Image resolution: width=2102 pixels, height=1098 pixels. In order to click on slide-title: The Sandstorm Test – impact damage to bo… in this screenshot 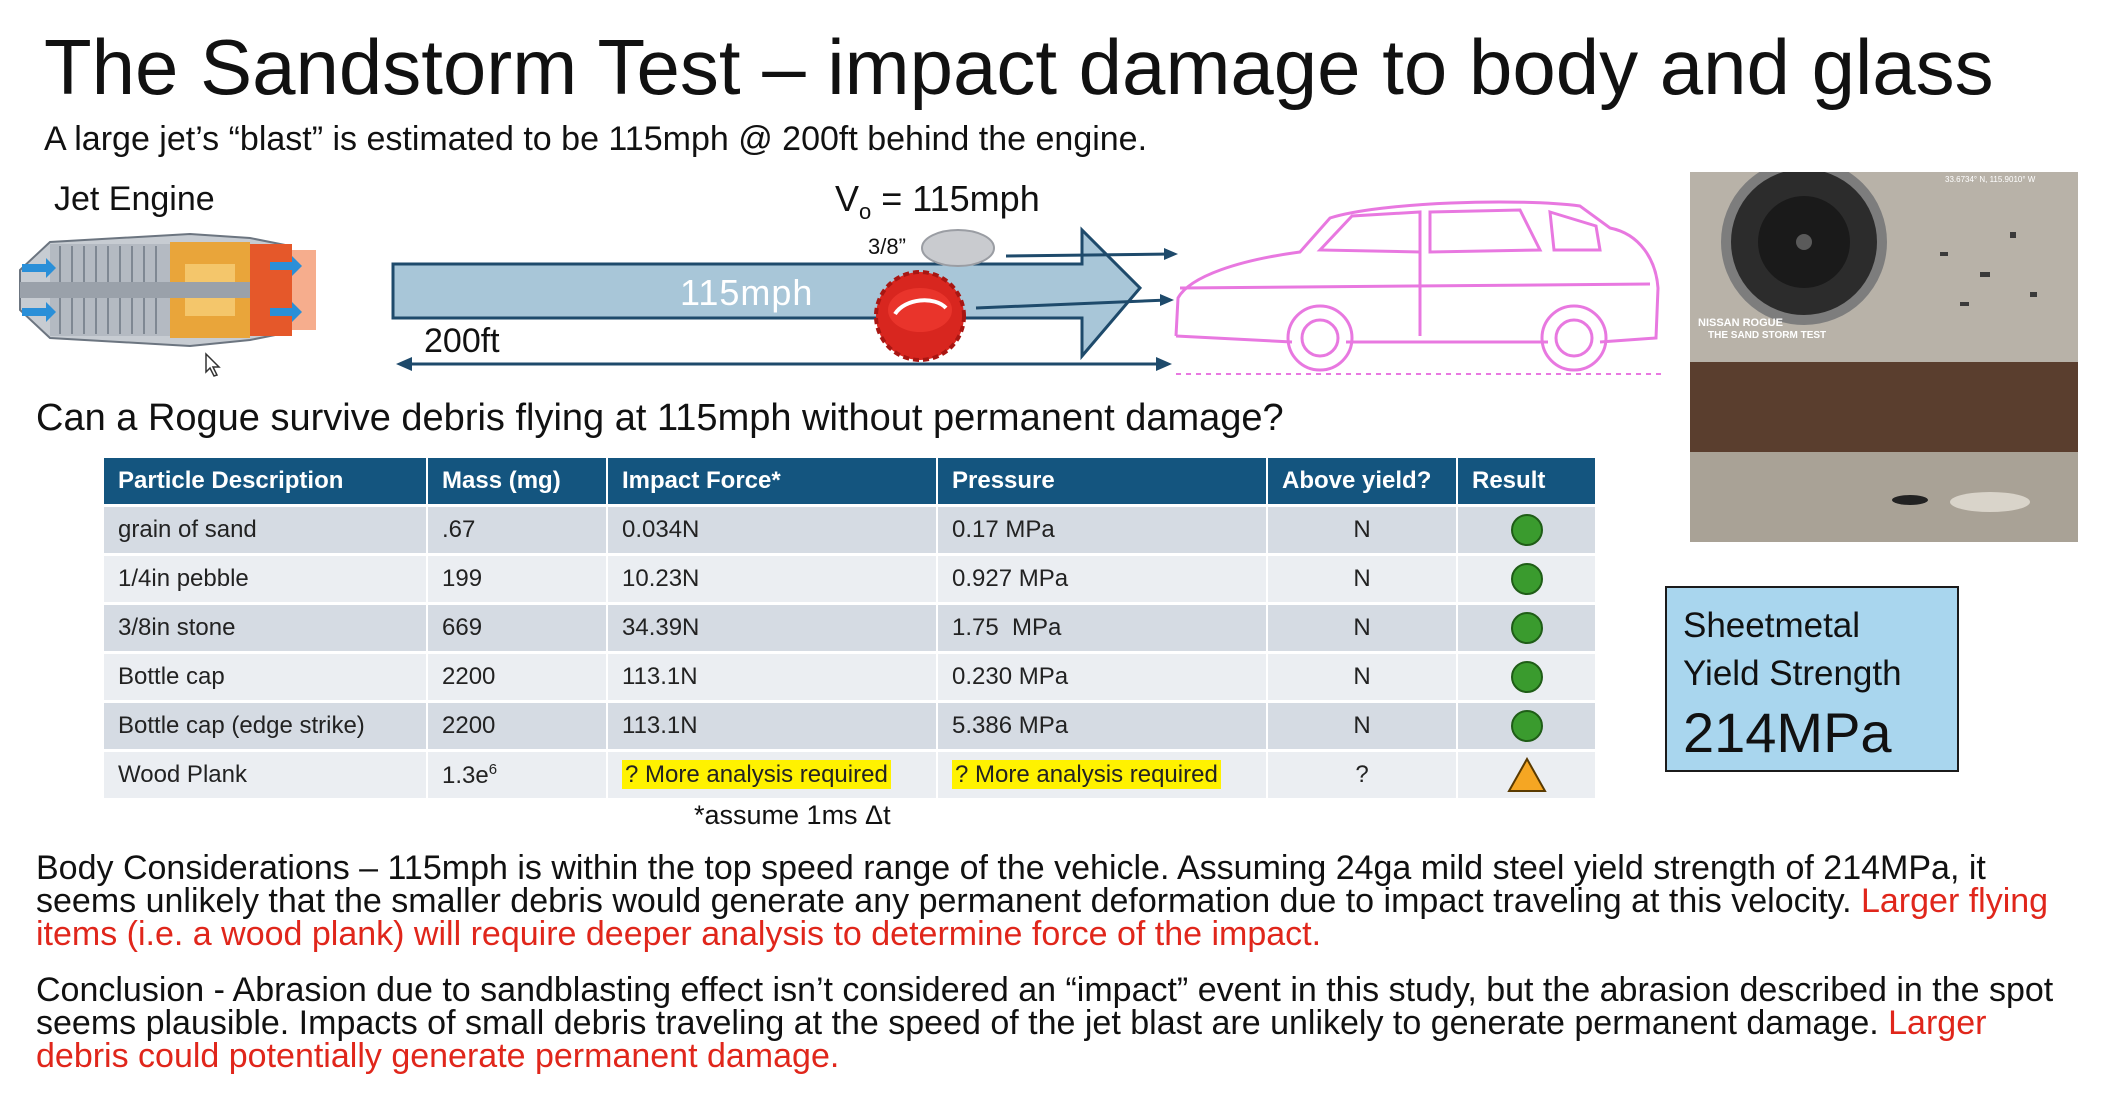, I will do `click(1019, 67)`.